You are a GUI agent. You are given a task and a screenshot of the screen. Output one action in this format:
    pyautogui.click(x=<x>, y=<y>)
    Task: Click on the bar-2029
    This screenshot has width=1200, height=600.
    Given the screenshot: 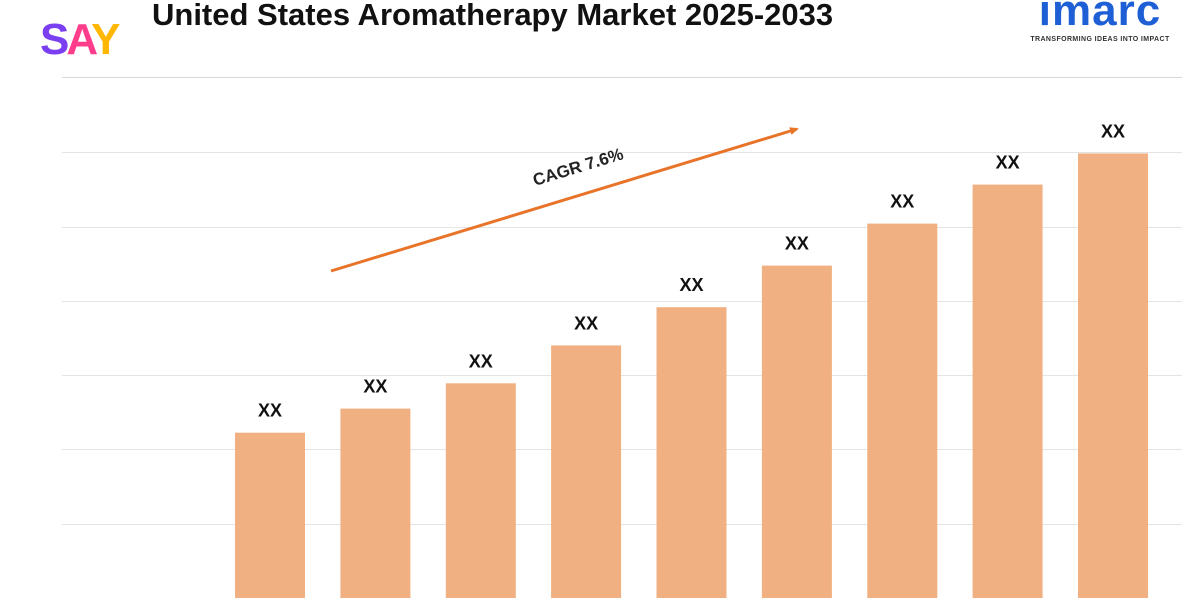 What is the action you would take?
    pyautogui.click(x=691, y=452)
    